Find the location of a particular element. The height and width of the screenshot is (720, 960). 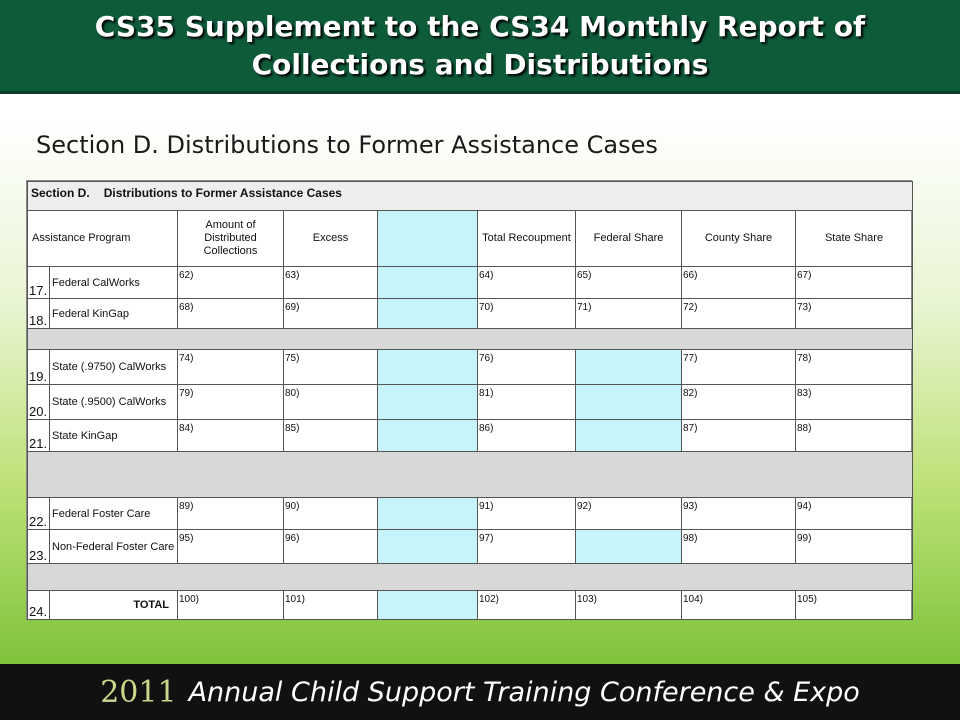

recoupment-cell: 91) is located at coordinates (526, 513).